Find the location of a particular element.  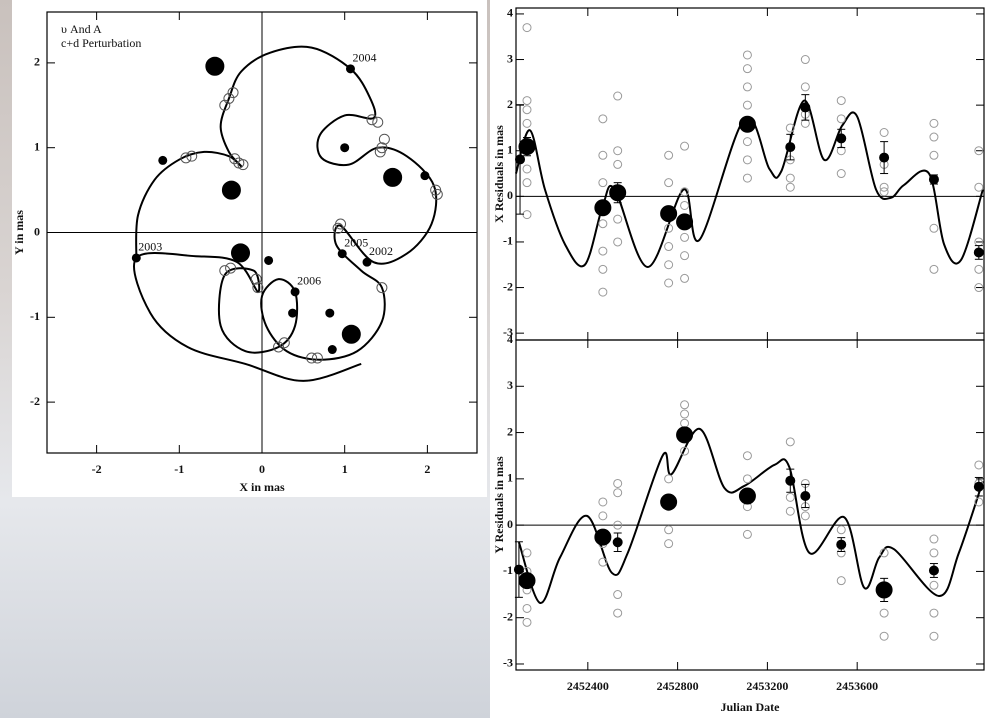

y-tick-label: 0 is located at coordinates (37, 231).